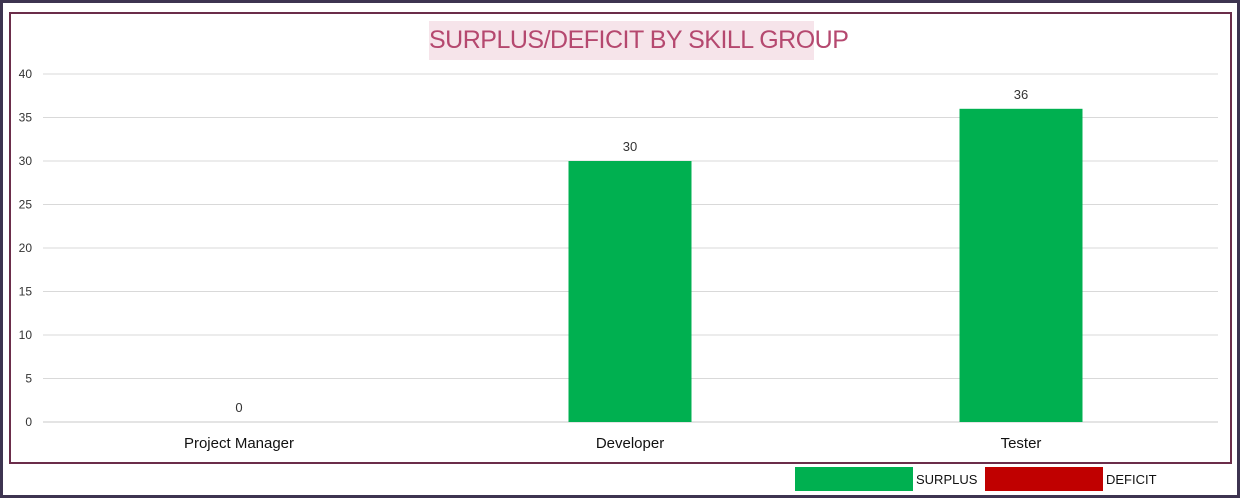 Image resolution: width=1240 pixels, height=498 pixels. Describe the element at coordinates (947, 479) in the screenshot. I see `legend-label-surplus: SURPLUS` at that location.